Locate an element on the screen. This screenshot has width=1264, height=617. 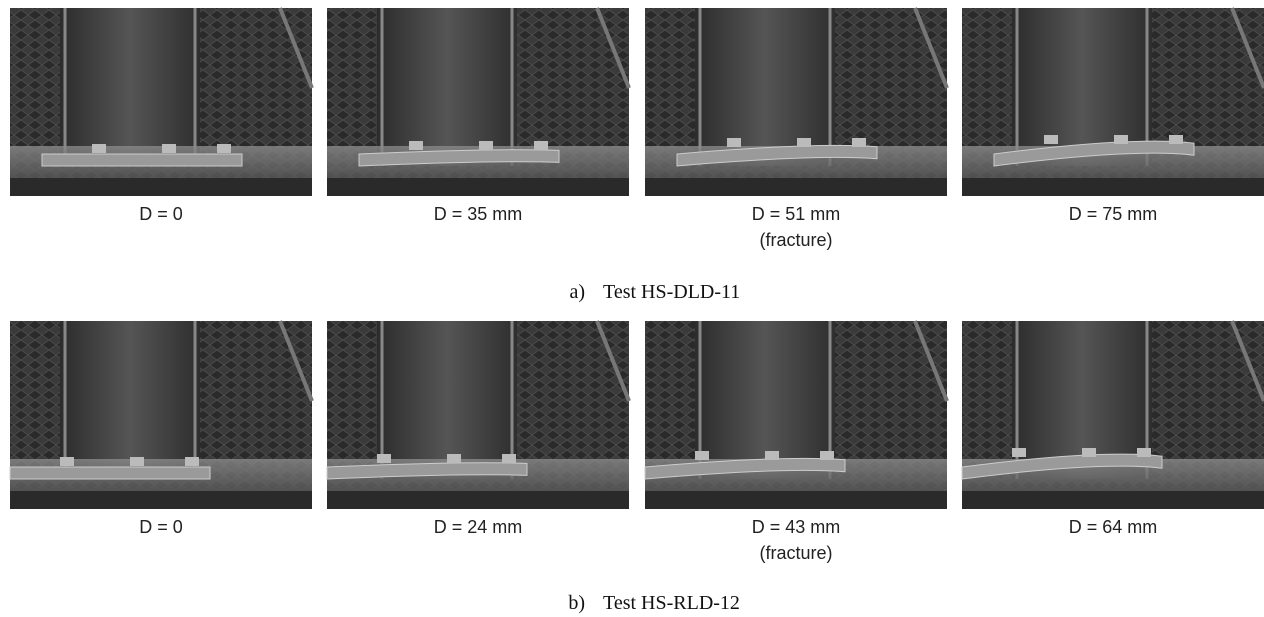
panel: D = 64 mm is located at coordinates (1112, 428).